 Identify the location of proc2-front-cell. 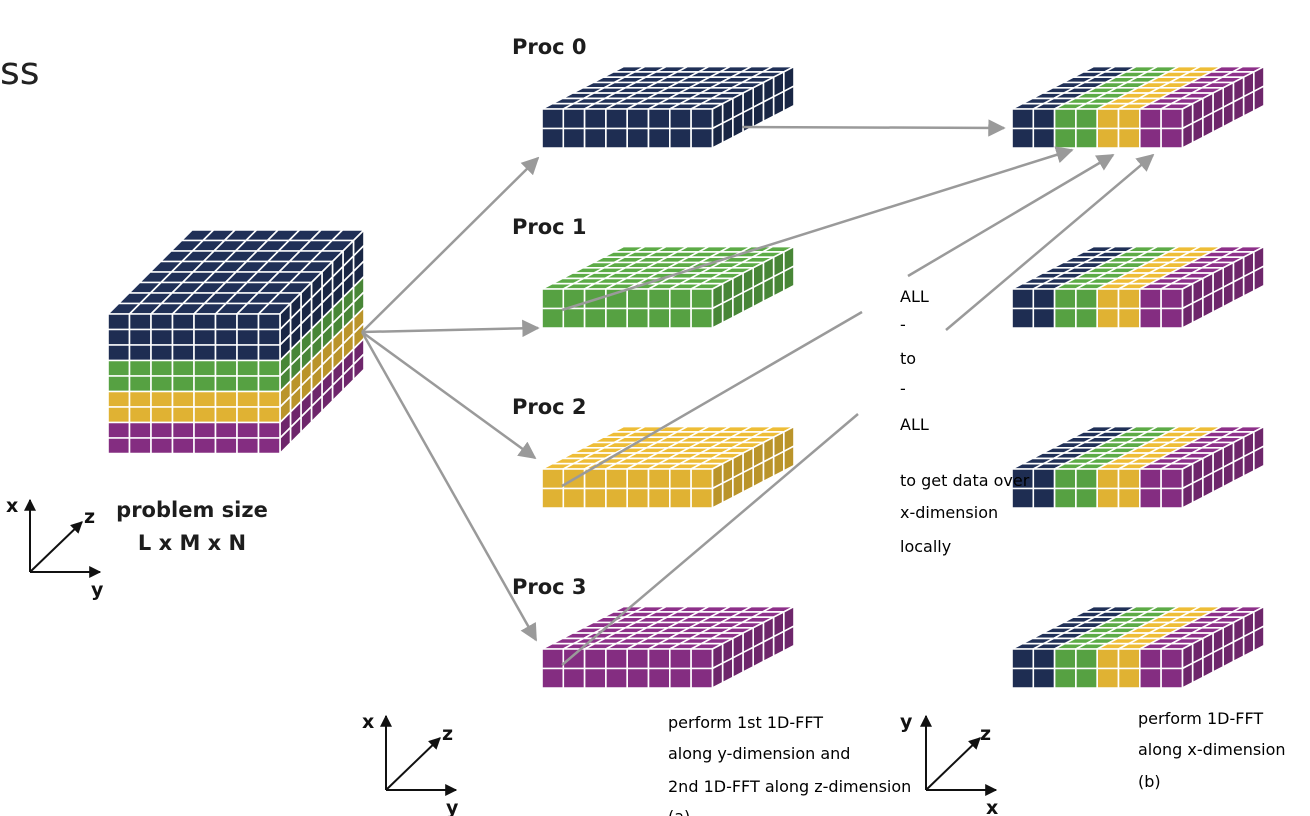
(659, 498).